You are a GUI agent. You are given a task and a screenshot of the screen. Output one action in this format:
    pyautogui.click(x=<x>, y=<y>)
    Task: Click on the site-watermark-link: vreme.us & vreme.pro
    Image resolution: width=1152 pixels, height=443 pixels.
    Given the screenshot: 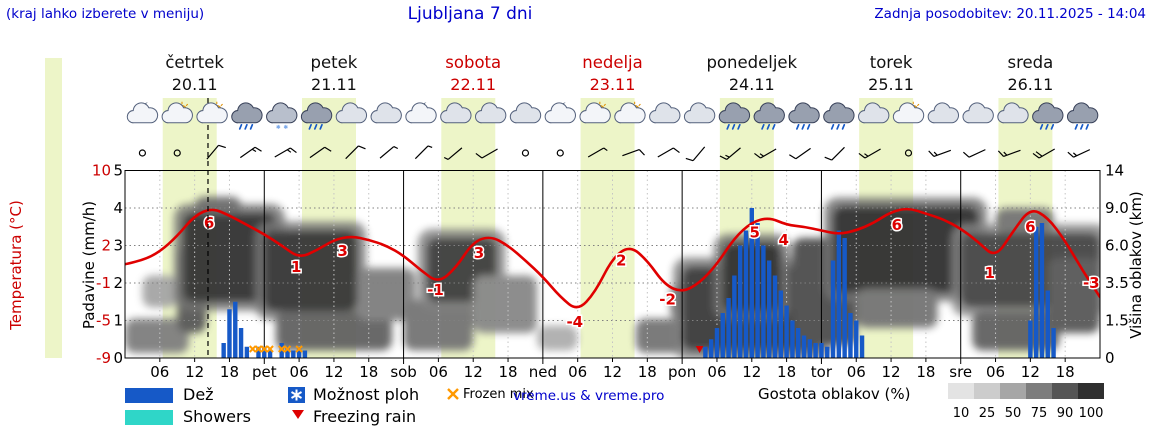 What is the action you would take?
    pyautogui.click(x=589, y=396)
    